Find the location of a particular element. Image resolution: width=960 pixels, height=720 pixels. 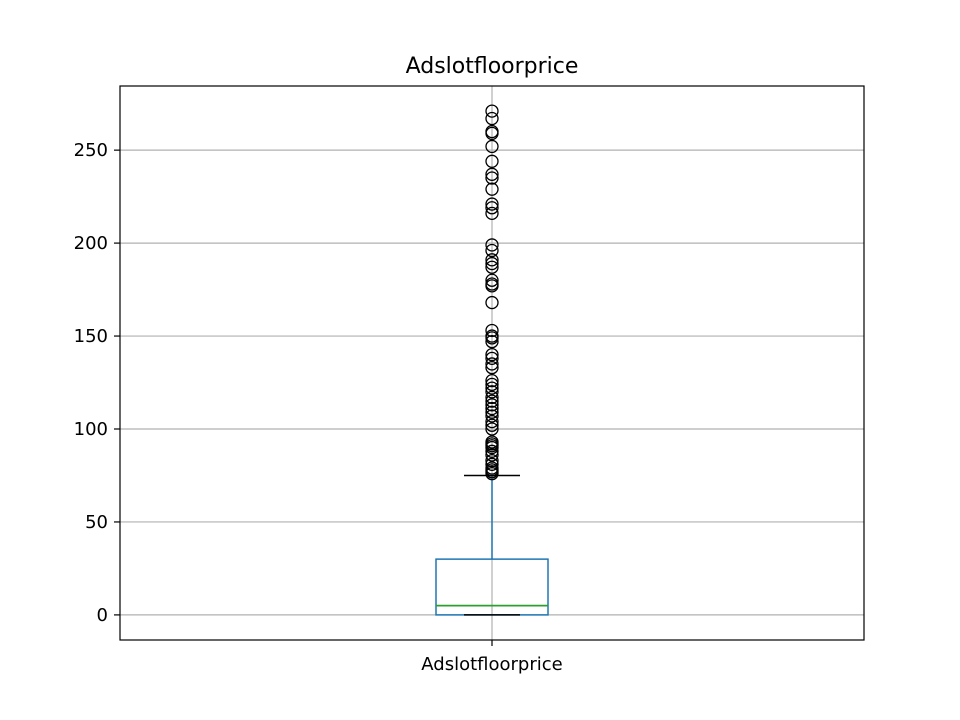

y-tick-label: 200 is located at coordinates (91, 243).